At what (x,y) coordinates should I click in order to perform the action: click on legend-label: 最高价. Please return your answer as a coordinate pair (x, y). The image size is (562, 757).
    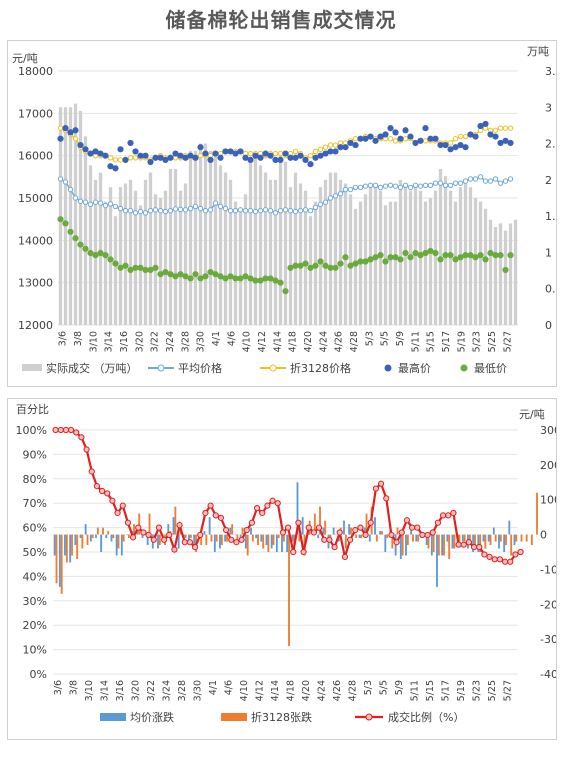
    Looking at the image, I should click on (414, 368).